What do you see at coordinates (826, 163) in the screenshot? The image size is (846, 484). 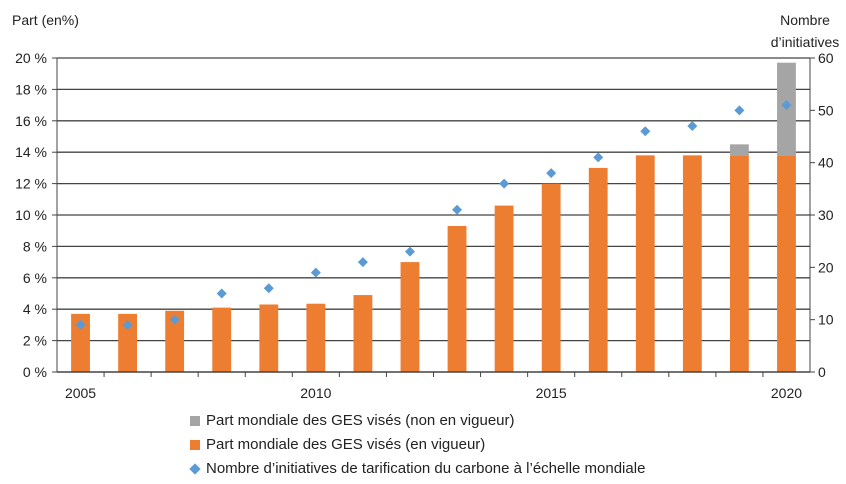 I see `y2-tick-label: 40` at bounding box center [826, 163].